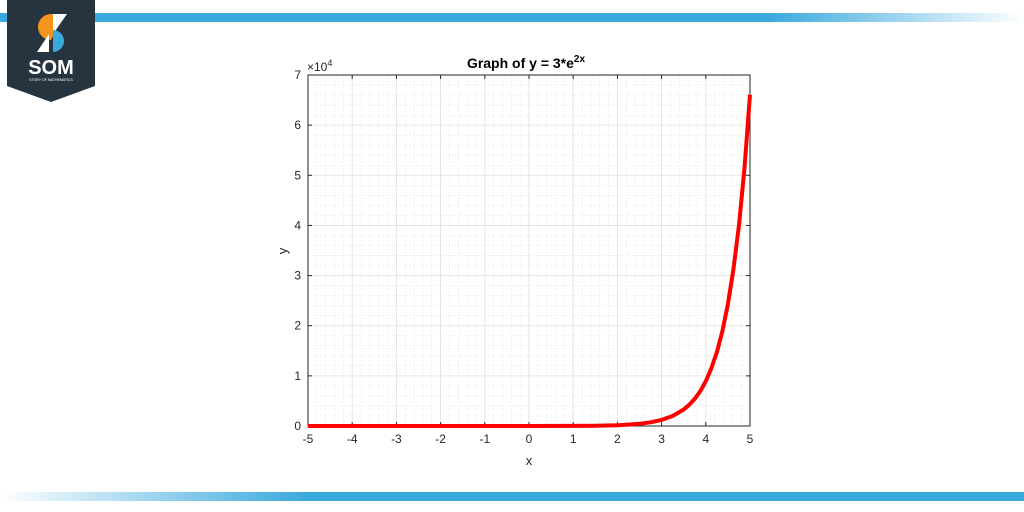  What do you see at coordinates (297, 125) in the screenshot?
I see `y-tick-label: 6` at bounding box center [297, 125].